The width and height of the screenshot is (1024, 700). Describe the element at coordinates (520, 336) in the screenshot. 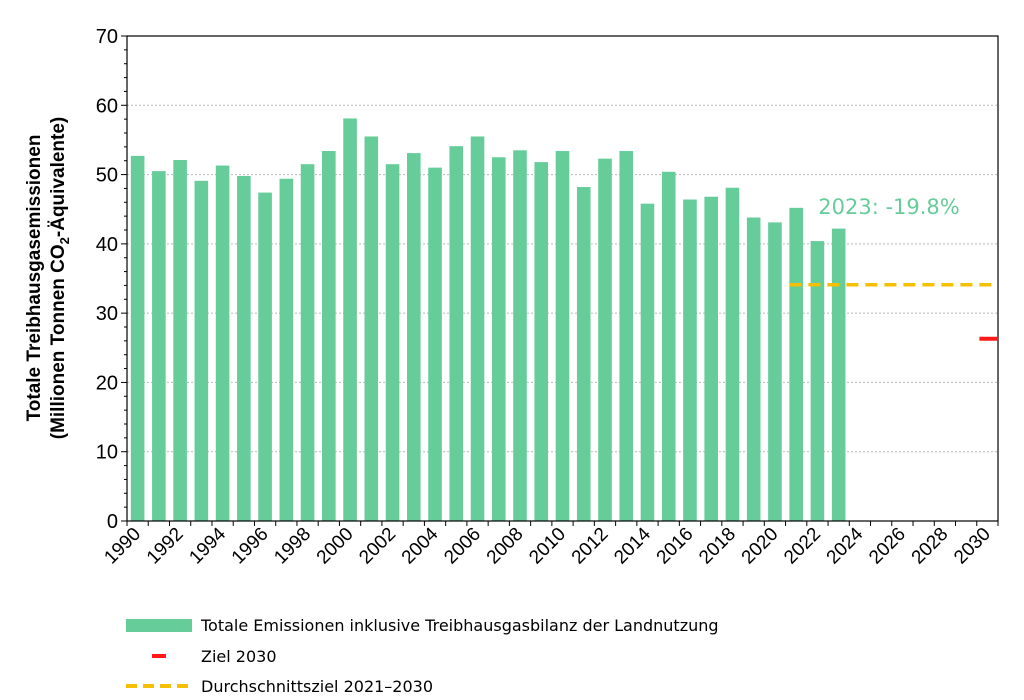

I see `bar-2008` at that location.